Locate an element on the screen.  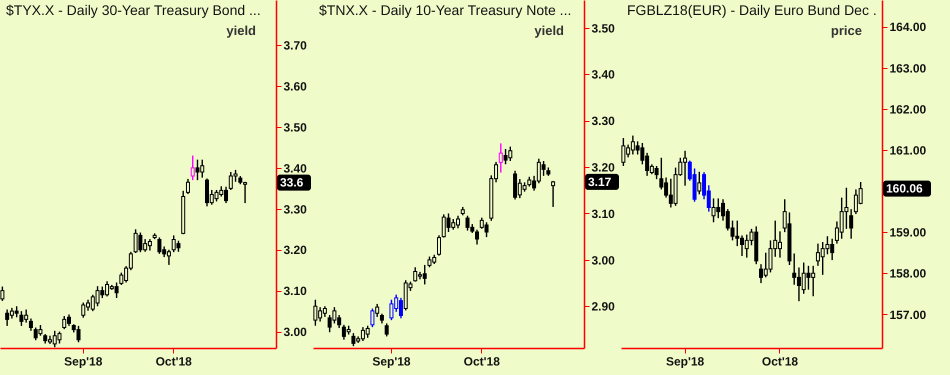
y-tick-label: 158.00 is located at coordinates (908, 273).